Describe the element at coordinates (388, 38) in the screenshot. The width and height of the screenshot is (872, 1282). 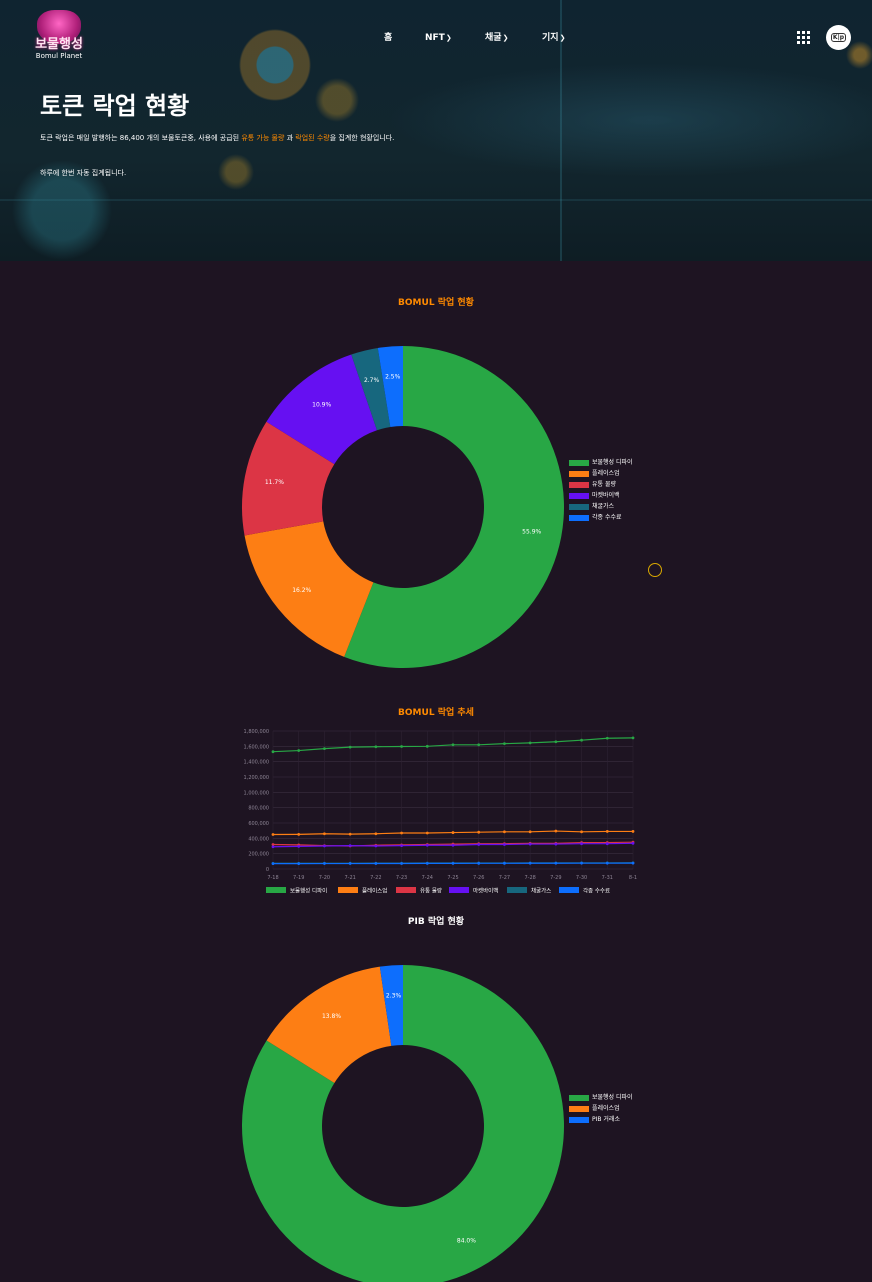
I see `nav-item-home: 홈` at that location.